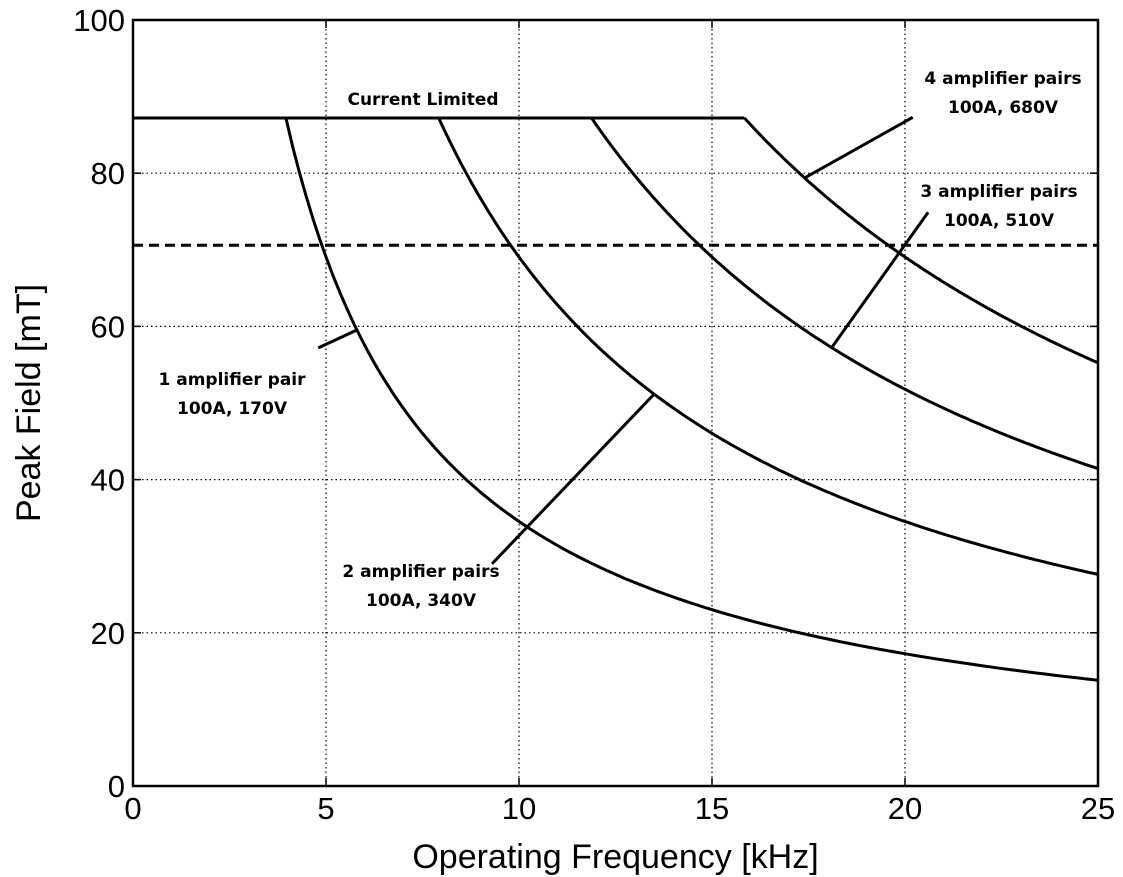 This screenshot has width=1123, height=877. Describe the element at coordinates (325, 808) in the screenshot. I see `x-tick-label: 5` at that location.